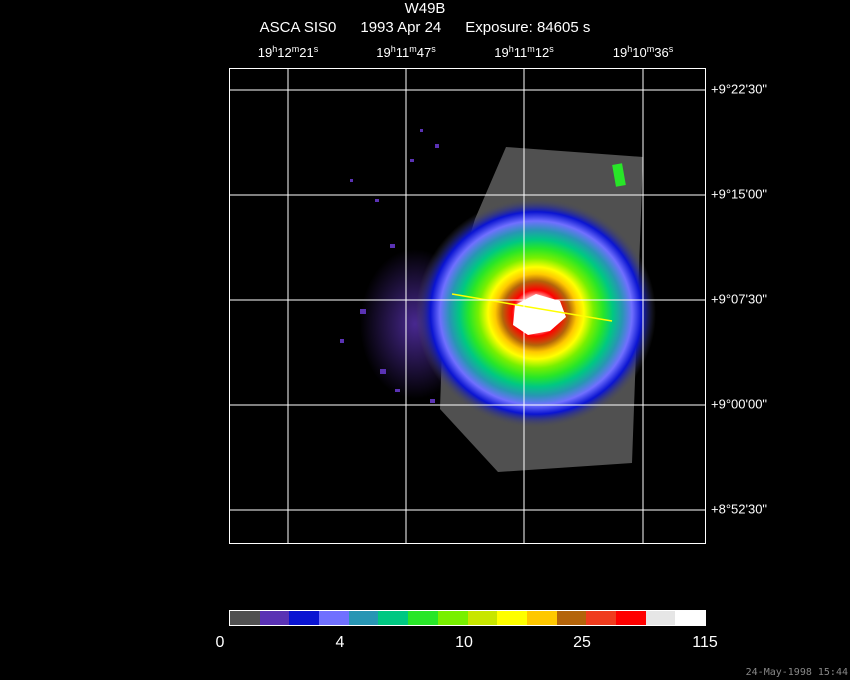  Describe the element at coordinates (705, 642) in the screenshot. I see `colorbar-label: 115` at that location.